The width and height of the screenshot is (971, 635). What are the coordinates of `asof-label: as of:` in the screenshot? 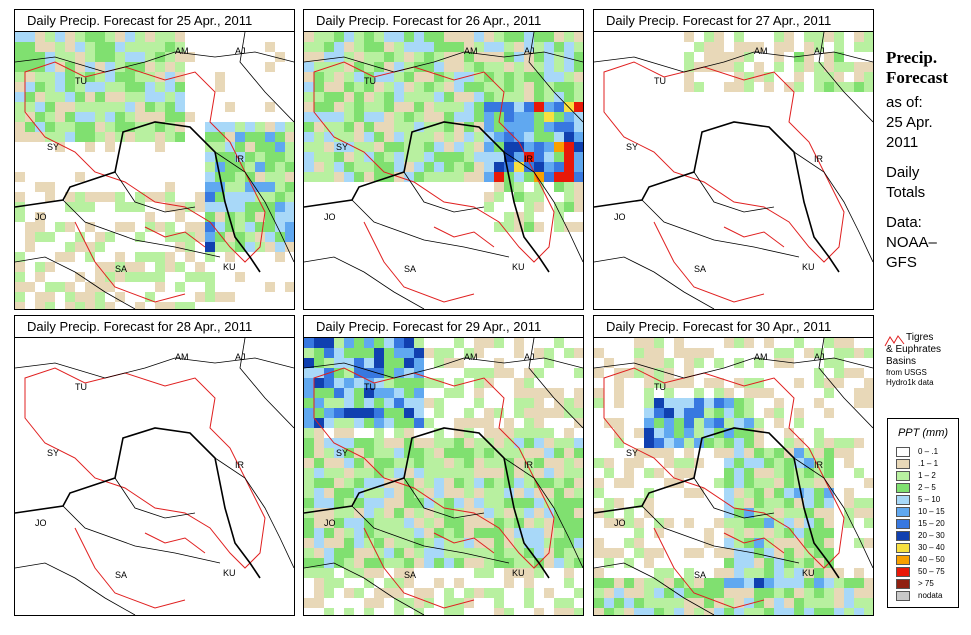 It's located at (904, 102).